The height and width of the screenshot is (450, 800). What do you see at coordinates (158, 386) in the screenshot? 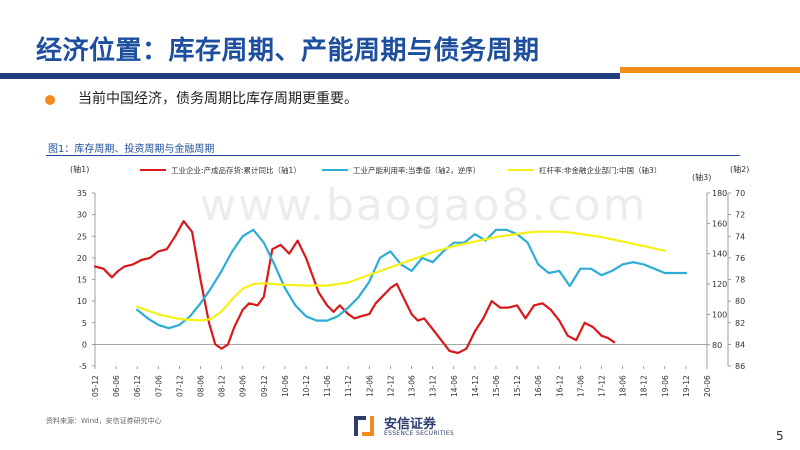
I see `x-tick-label: 07-06` at bounding box center [158, 386].